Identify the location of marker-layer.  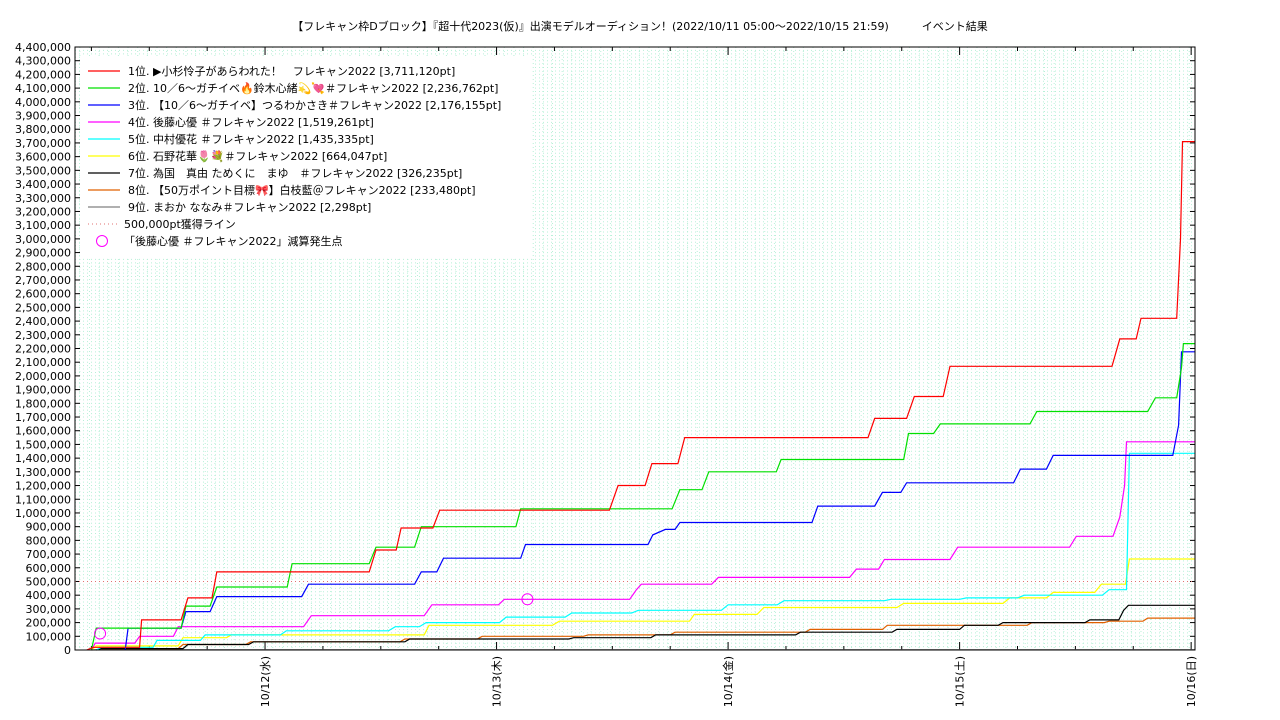
(314, 616).